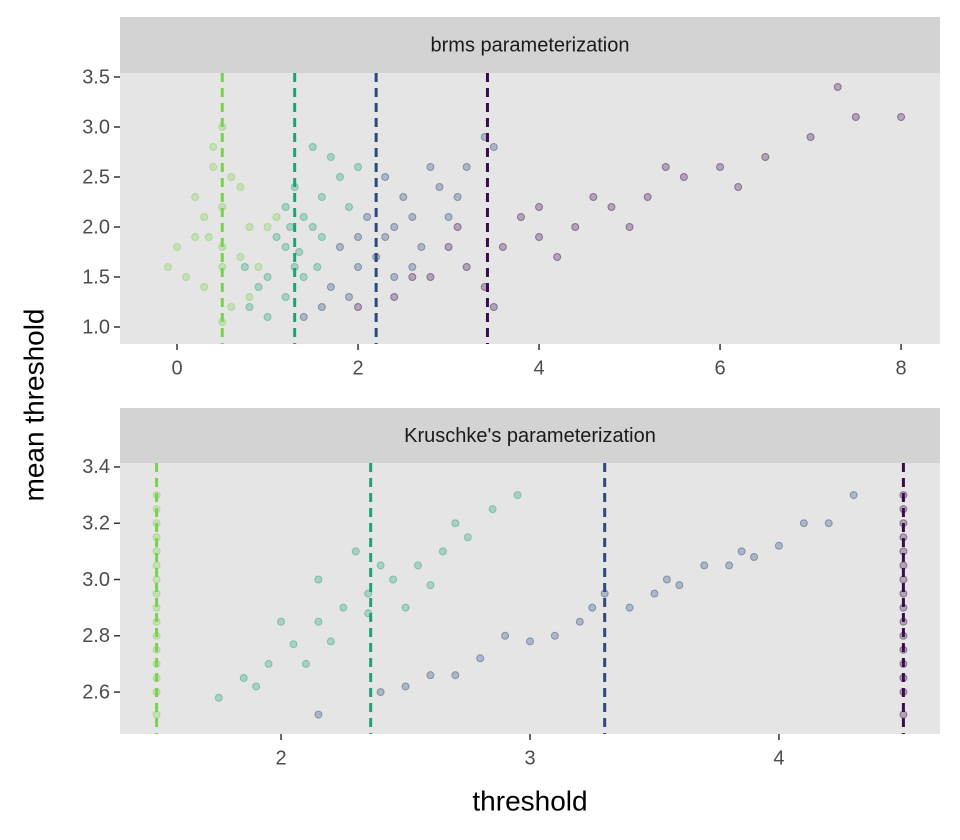 Image resolution: width=960 pixels, height=840 pixels. What do you see at coordinates (530, 45) in the screenshot?
I see `strip-background` at bounding box center [530, 45].